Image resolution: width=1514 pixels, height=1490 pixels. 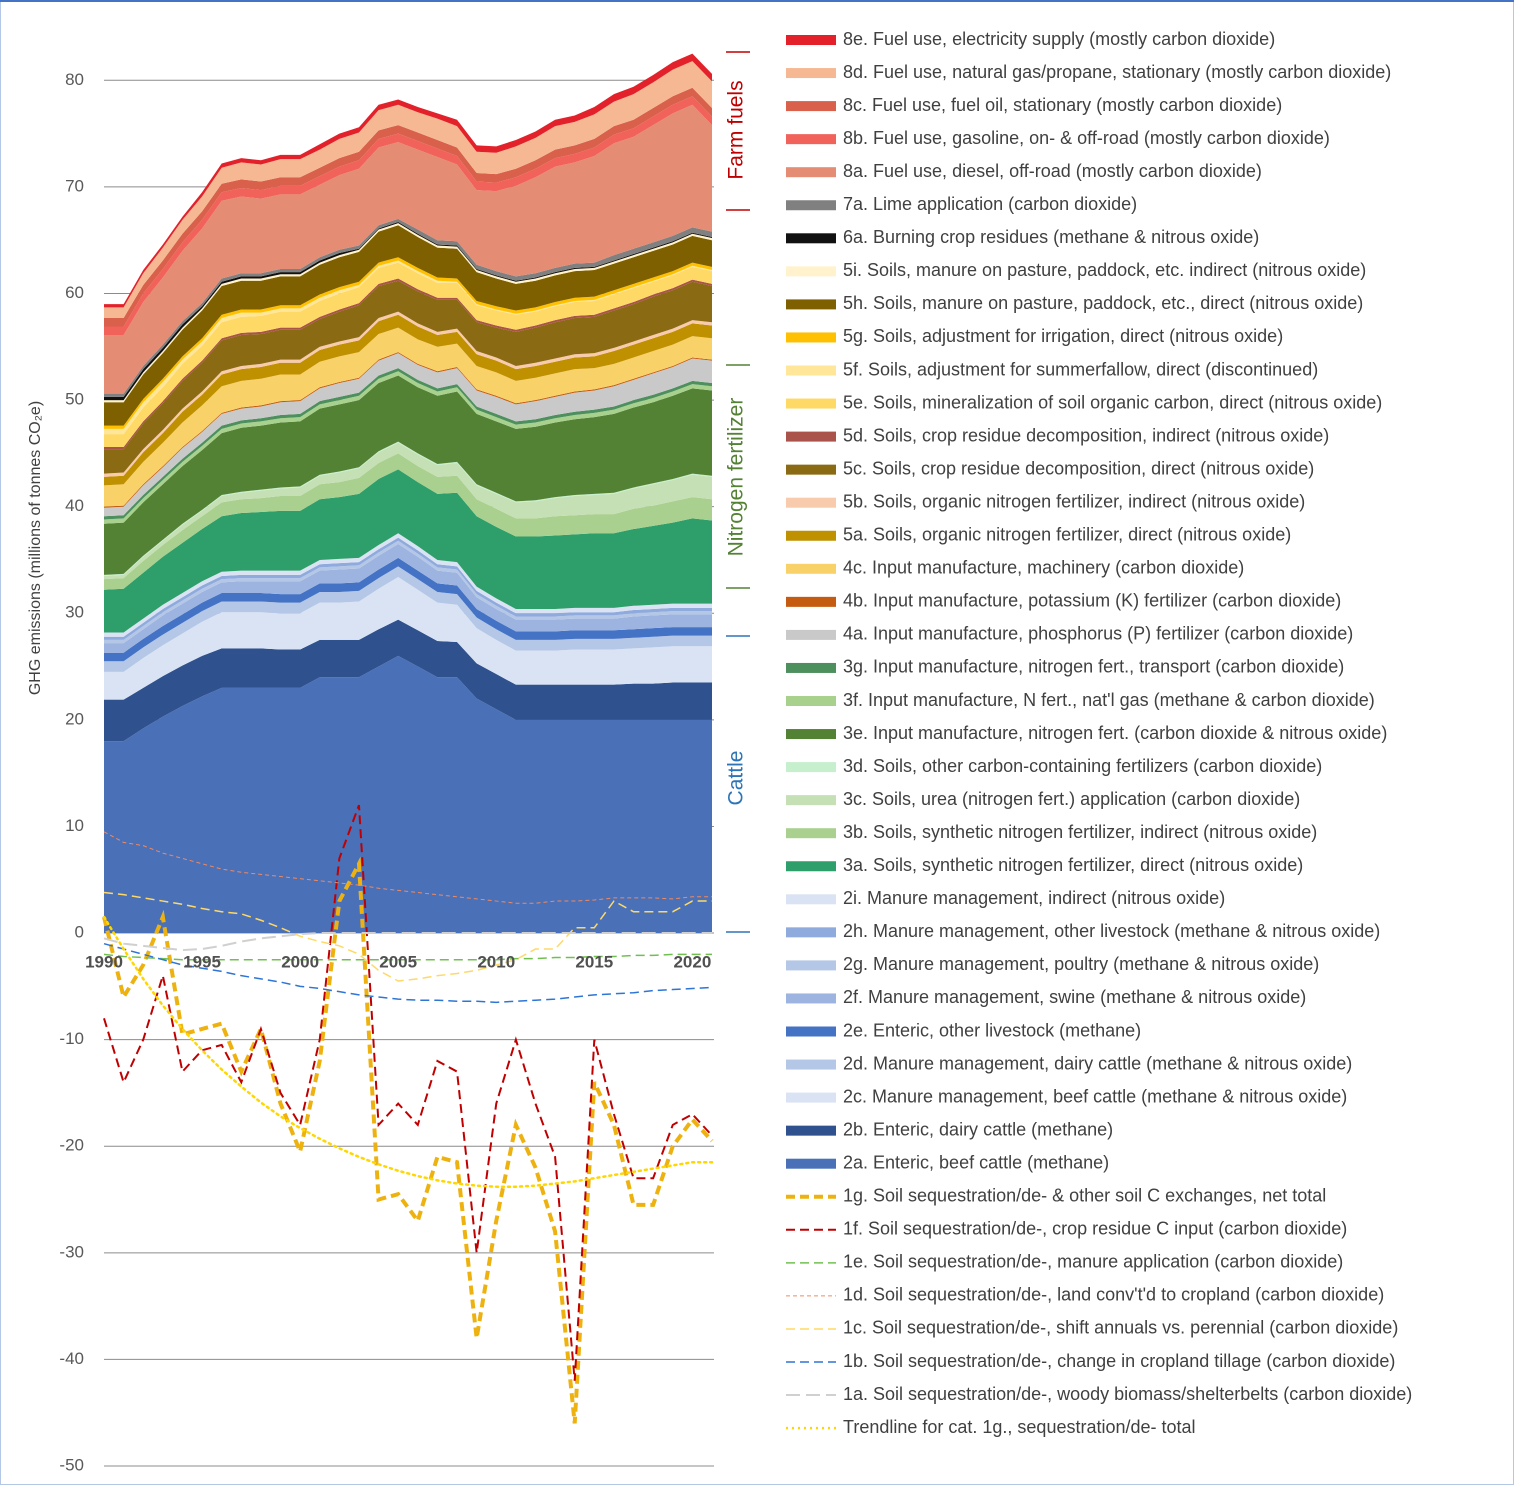 What do you see at coordinates (978, 1129) in the screenshot?
I see `legend-label: 2b. Enteric, dairy cattle (methane)` at bounding box center [978, 1129].